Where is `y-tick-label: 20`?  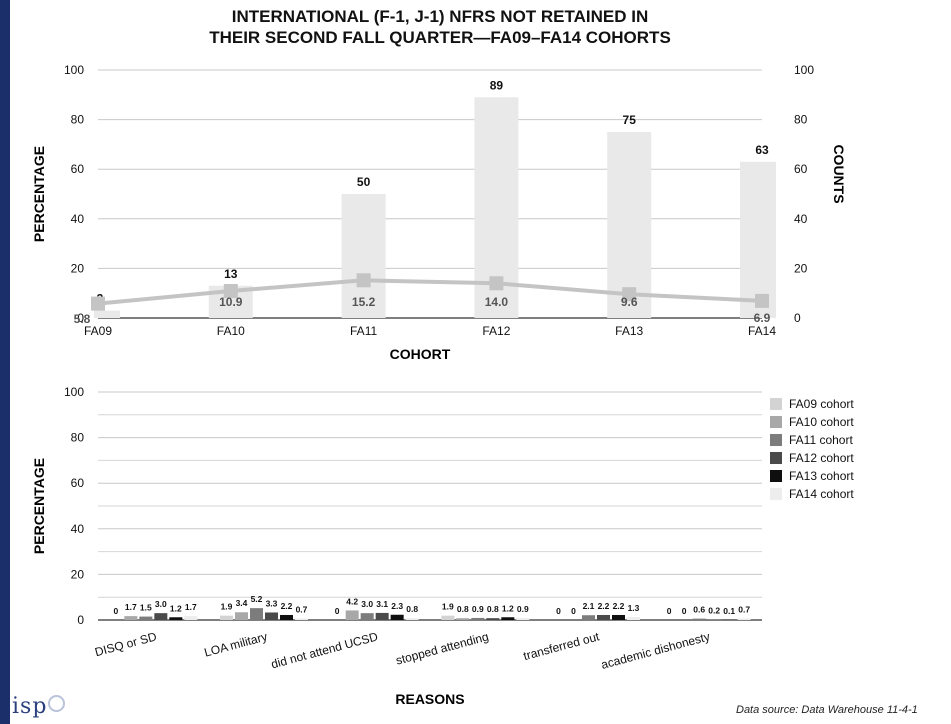 y-tick-label: 20 is located at coordinates (78, 574).